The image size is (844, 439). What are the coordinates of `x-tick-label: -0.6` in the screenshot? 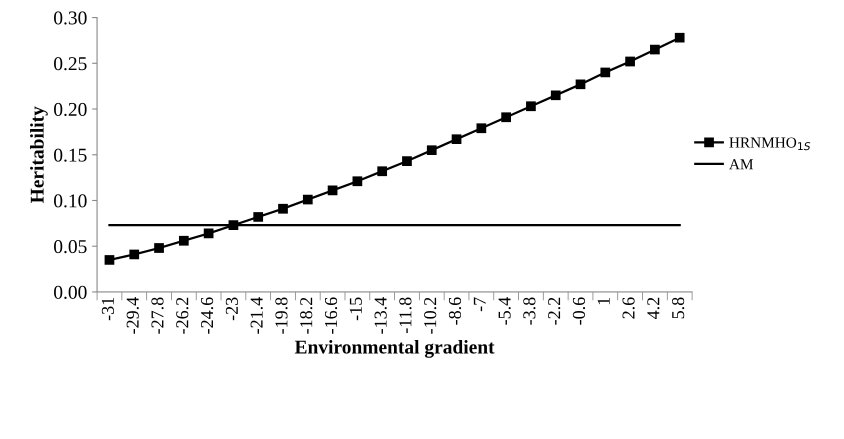 It's located at (579, 311).